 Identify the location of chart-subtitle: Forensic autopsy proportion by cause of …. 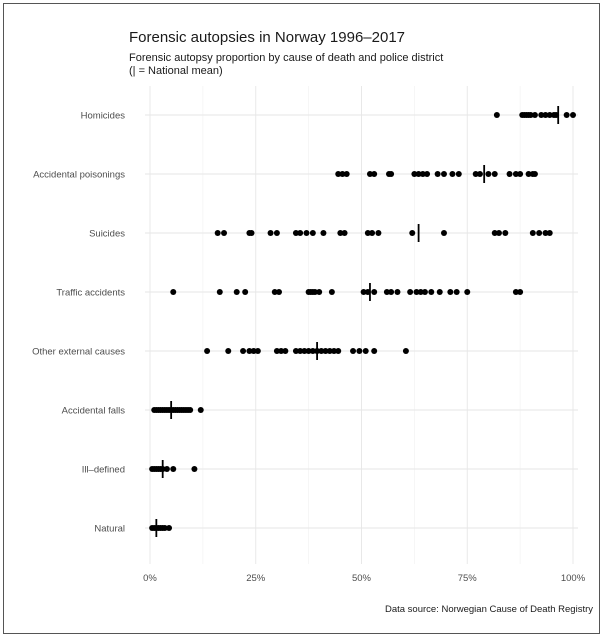
(286, 58).